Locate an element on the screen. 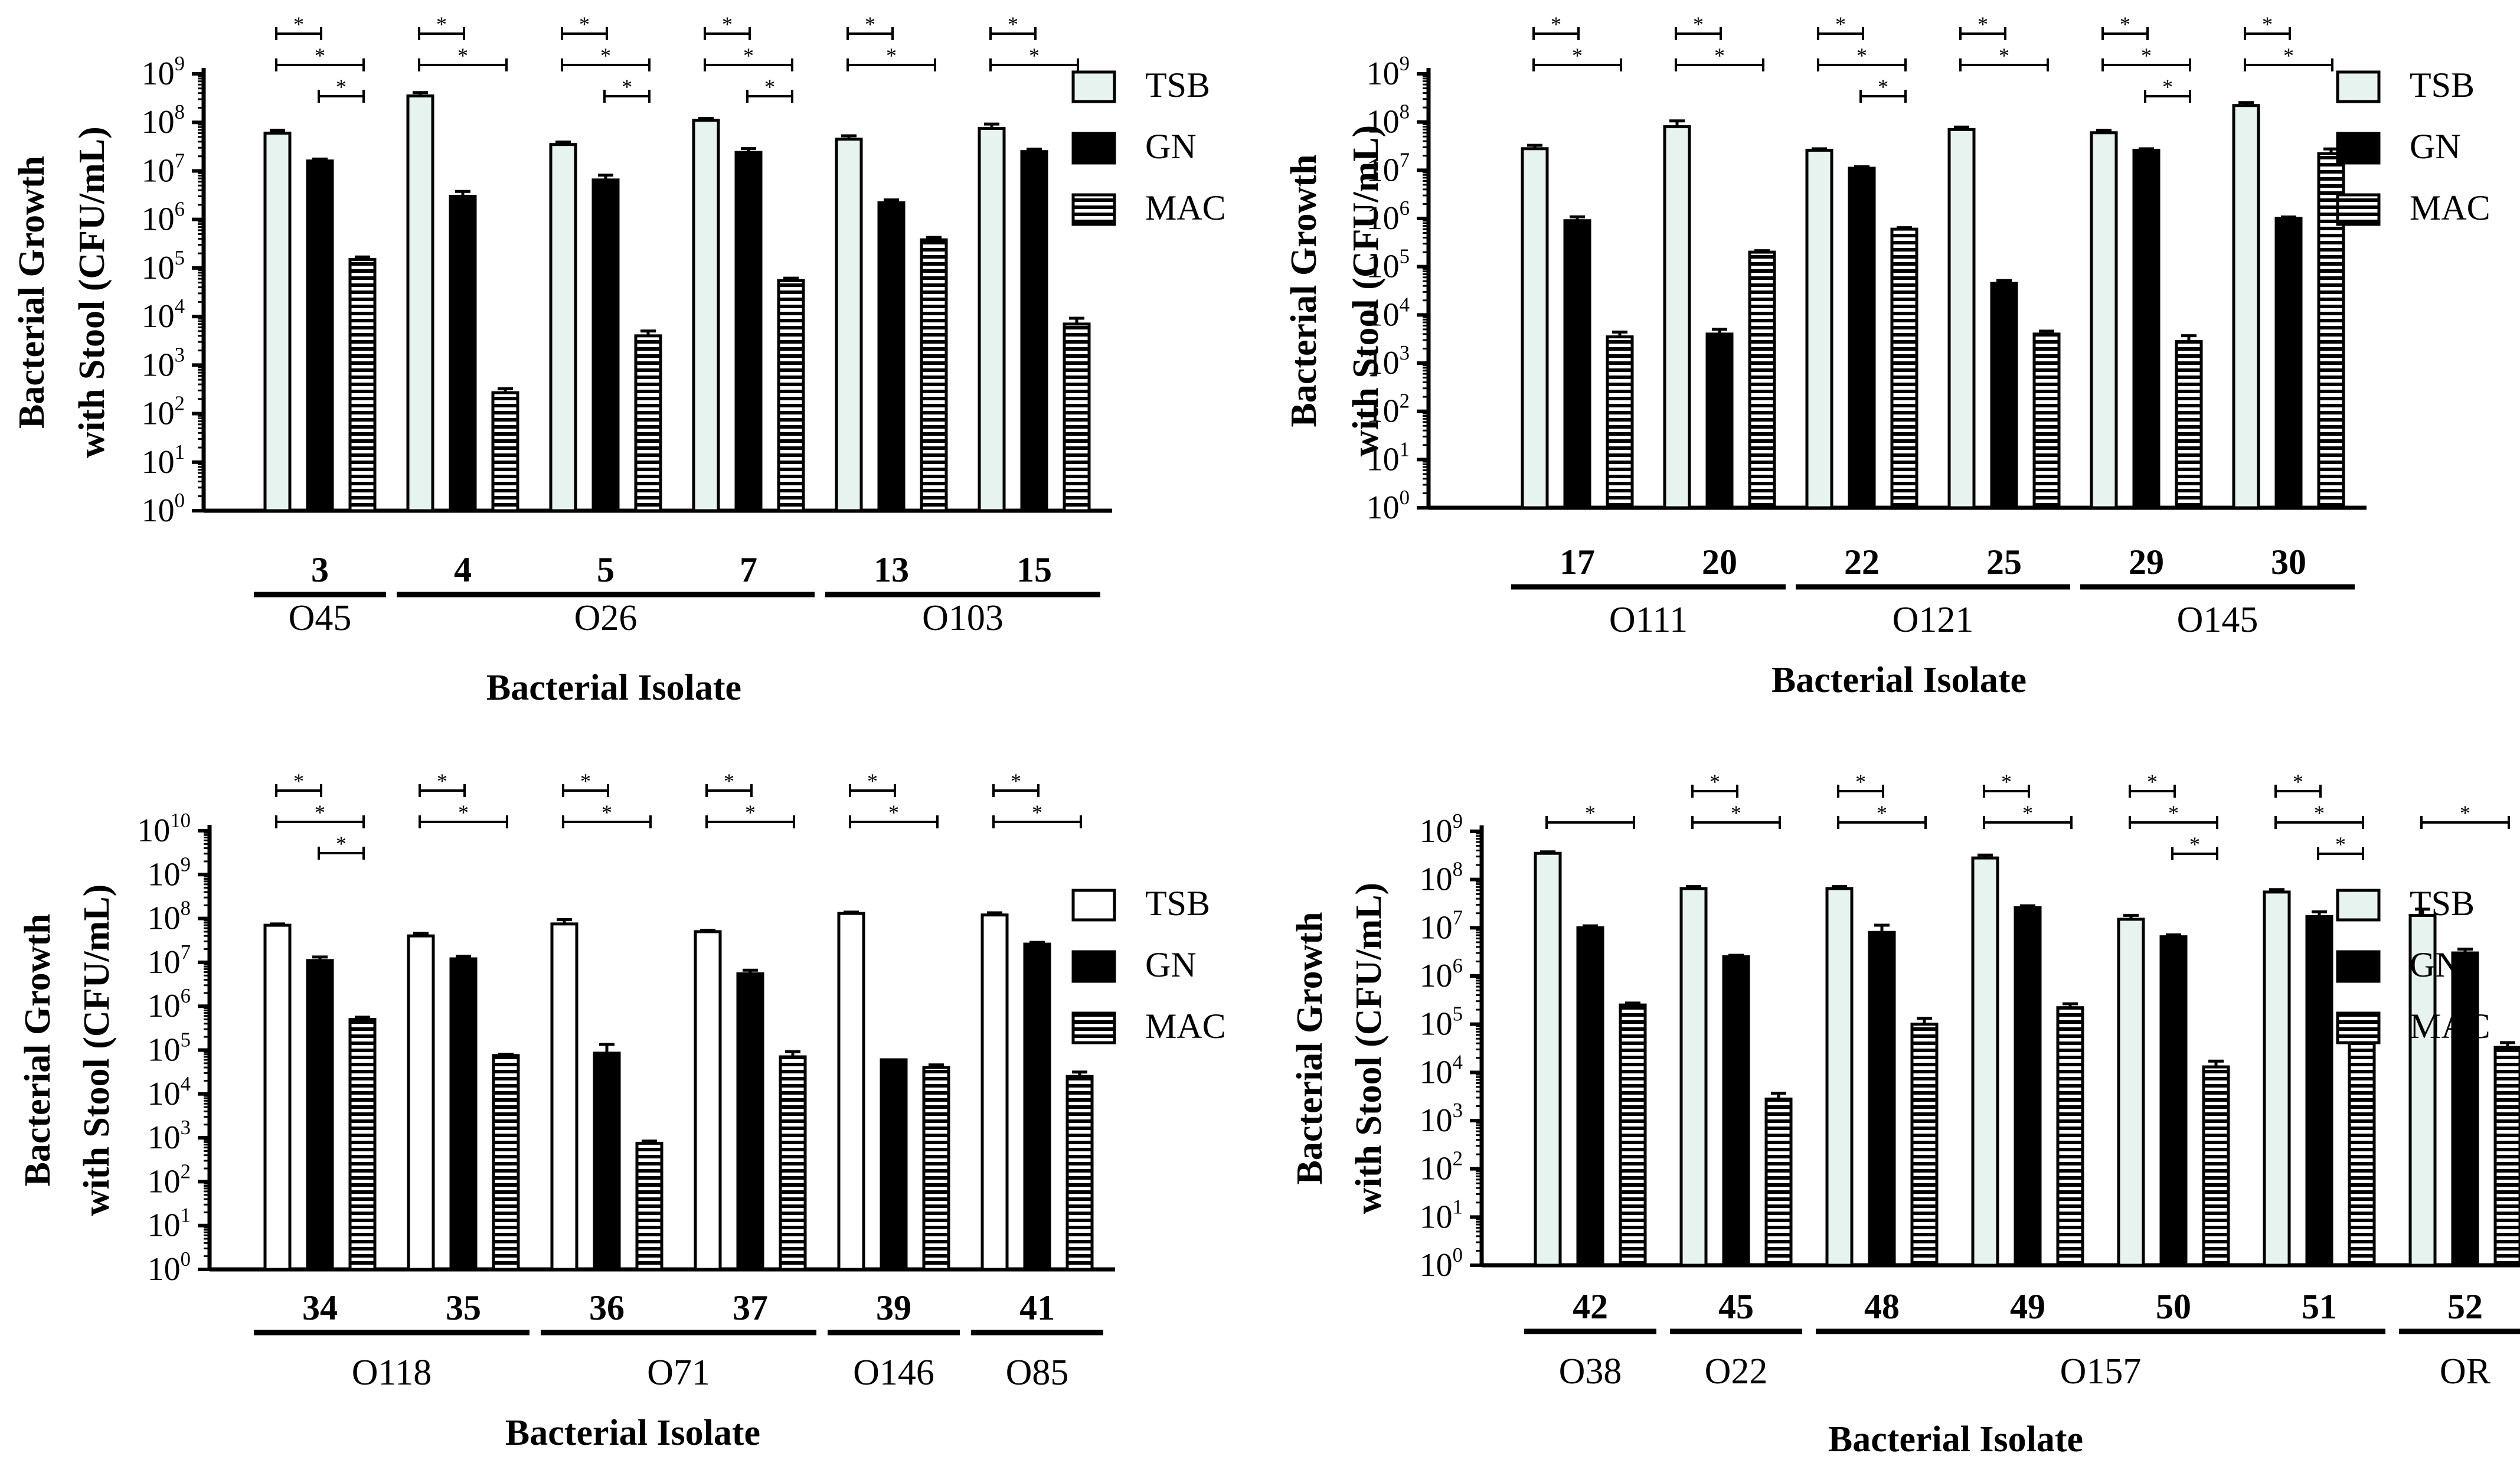 Image resolution: width=2520 pixels, height=1479 pixels. isolate-label: 50 is located at coordinates (2173, 1306).